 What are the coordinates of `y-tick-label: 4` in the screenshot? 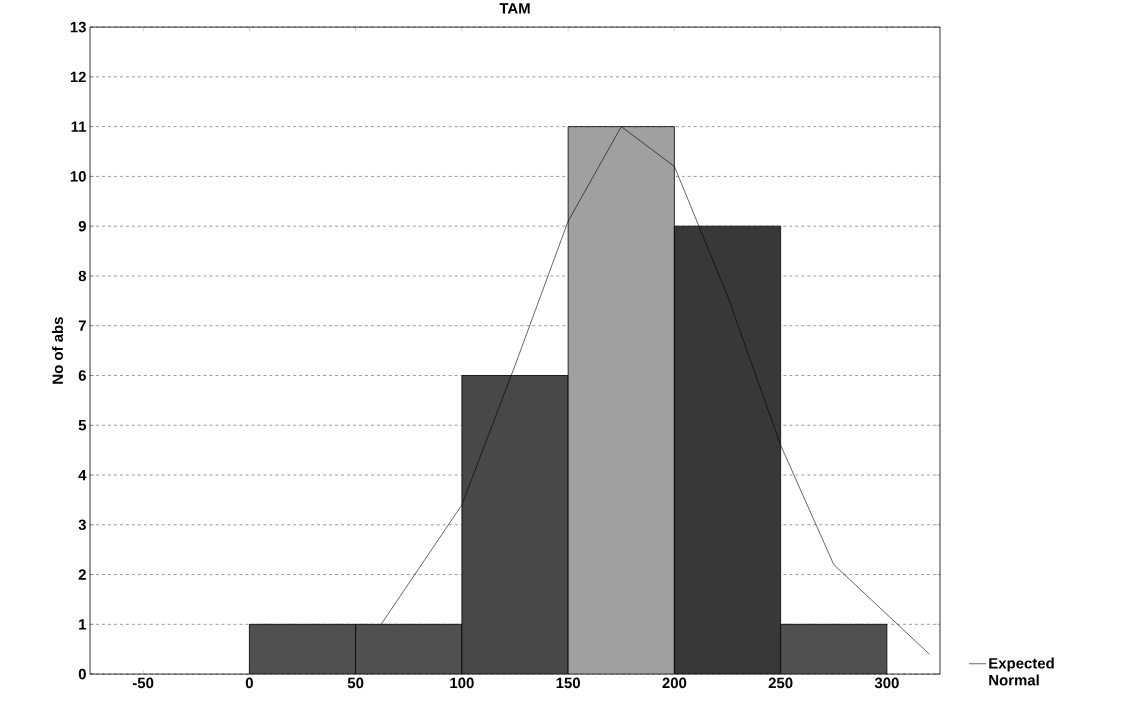 It's located at (82, 475).